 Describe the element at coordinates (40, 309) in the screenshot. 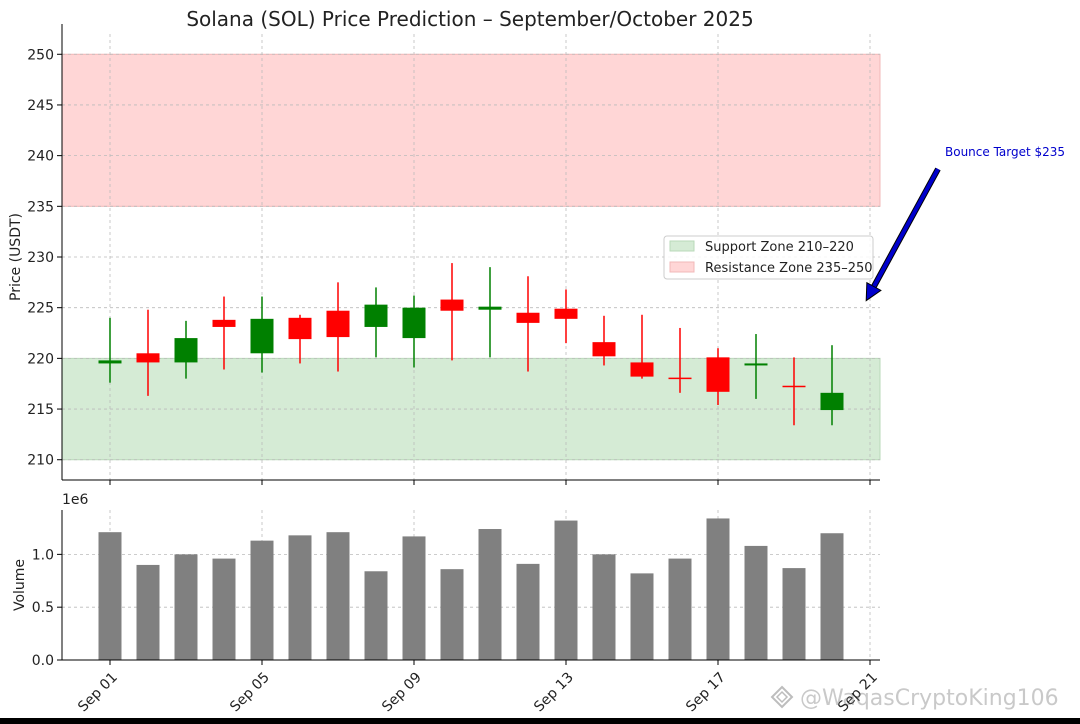

I see `y-tick-label: 225` at that location.